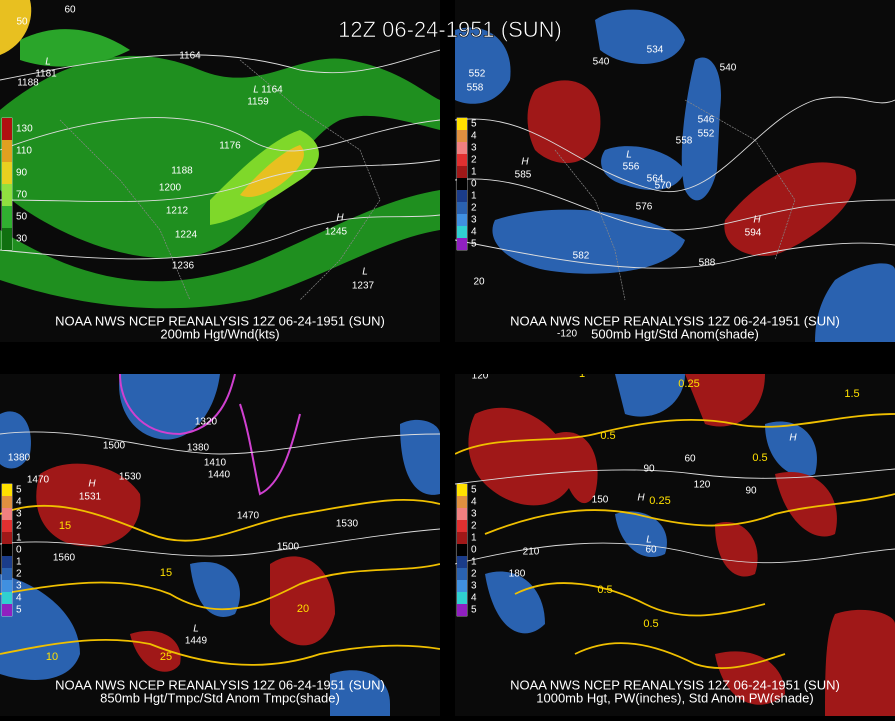 This screenshot has width=895, height=721. I want to click on contour-label: 1236, so click(183, 266).